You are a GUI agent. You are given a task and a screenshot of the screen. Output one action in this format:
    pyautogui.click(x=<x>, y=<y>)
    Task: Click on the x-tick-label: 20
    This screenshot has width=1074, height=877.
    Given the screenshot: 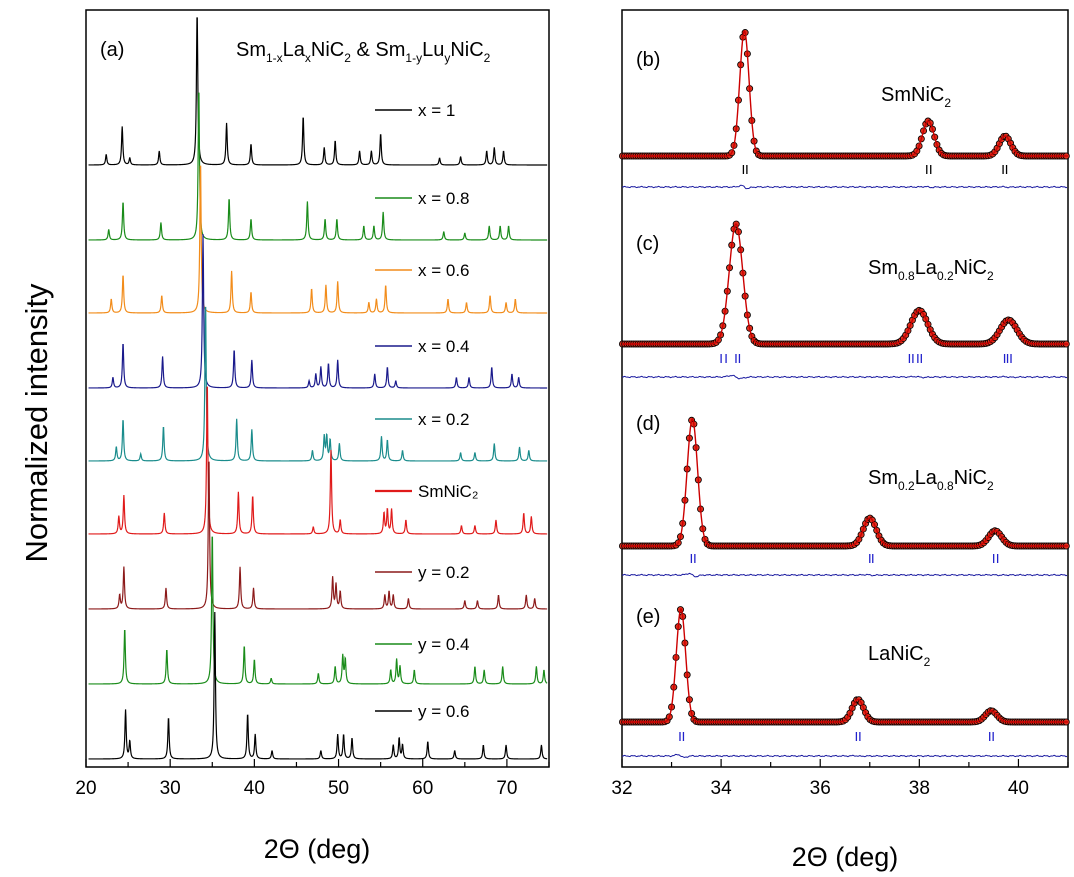 What is the action you would take?
    pyautogui.click(x=85, y=788)
    